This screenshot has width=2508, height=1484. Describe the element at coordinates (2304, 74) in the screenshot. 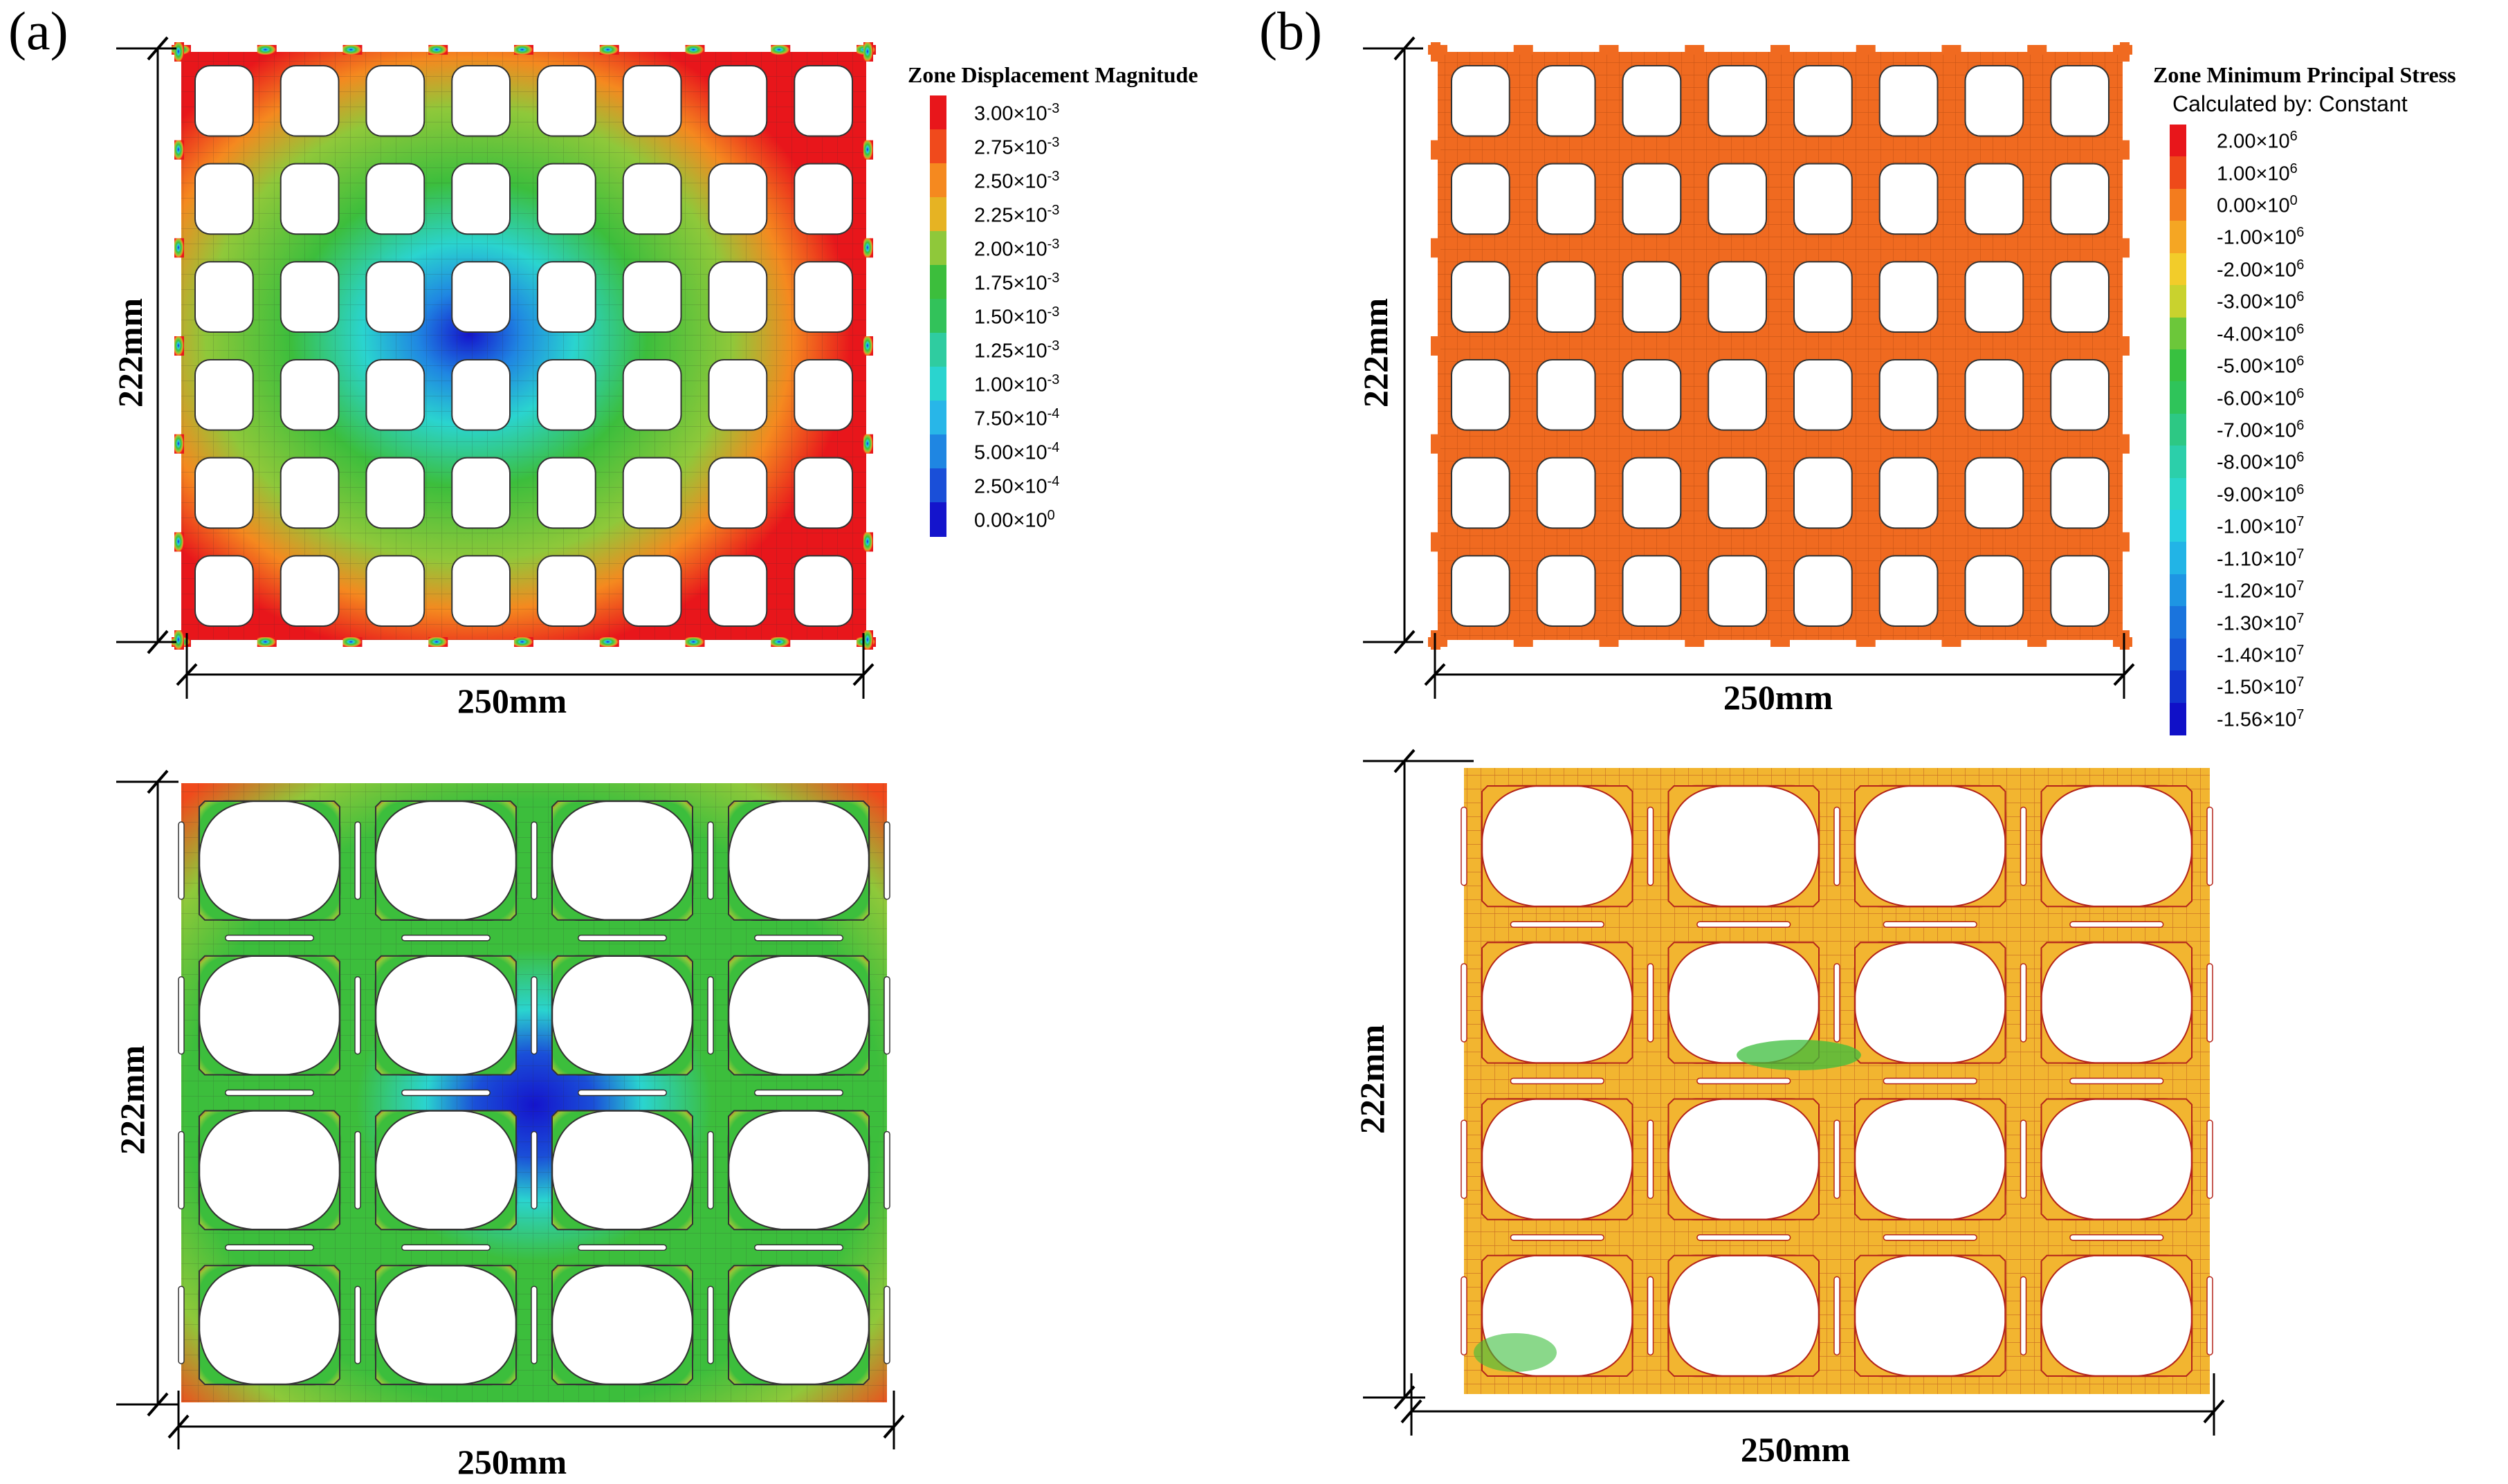

I see `legend-b-title: Zone Minimum Principal Stress` at that location.